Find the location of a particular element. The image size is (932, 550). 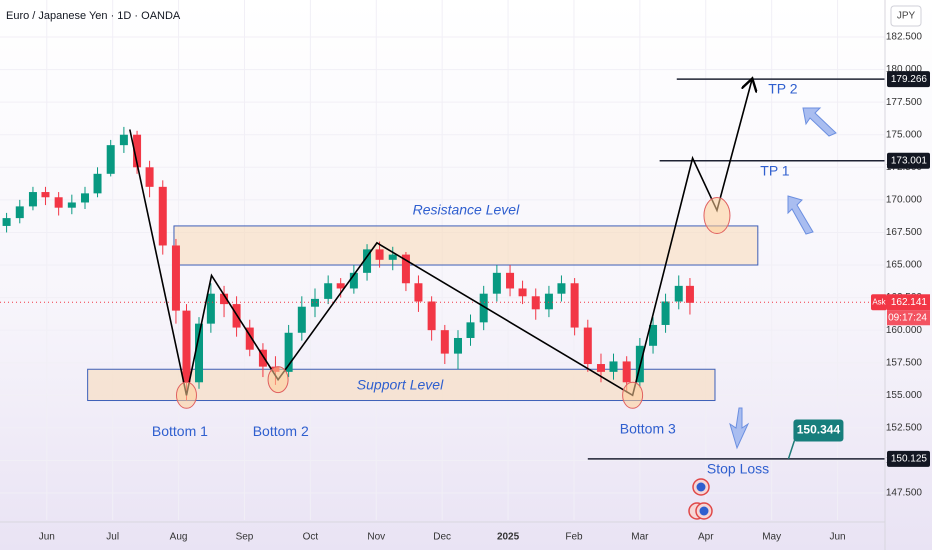

x-tick-label: Apr is located at coordinates (706, 537).